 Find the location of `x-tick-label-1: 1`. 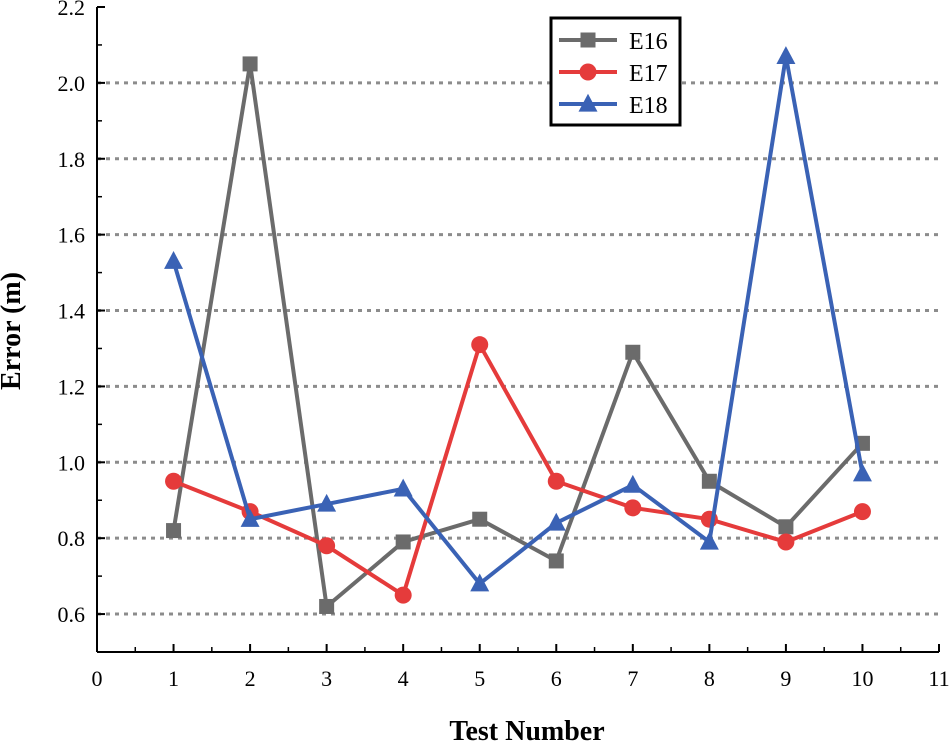

x-tick-label-1: 1 is located at coordinates (173, 678).